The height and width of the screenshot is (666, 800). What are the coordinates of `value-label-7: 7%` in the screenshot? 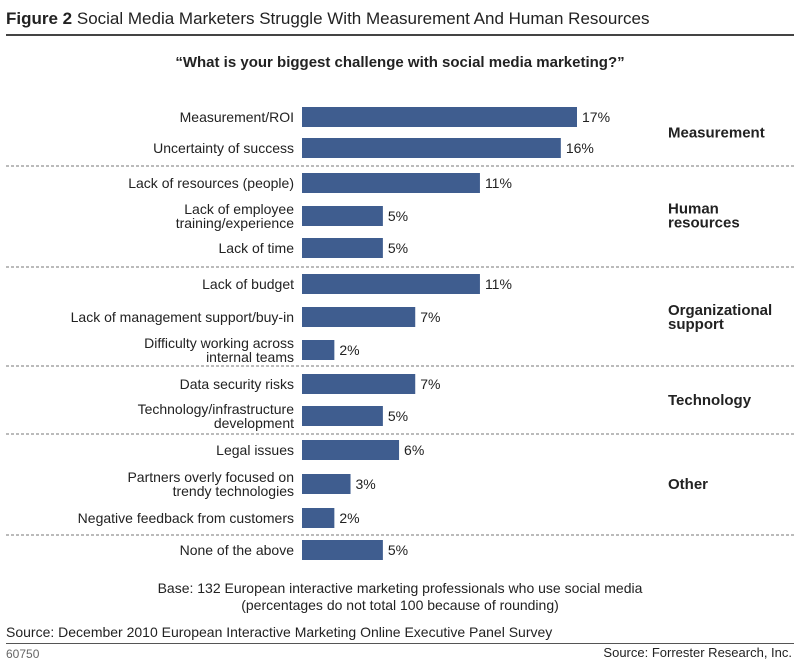 It's located at (430, 317).